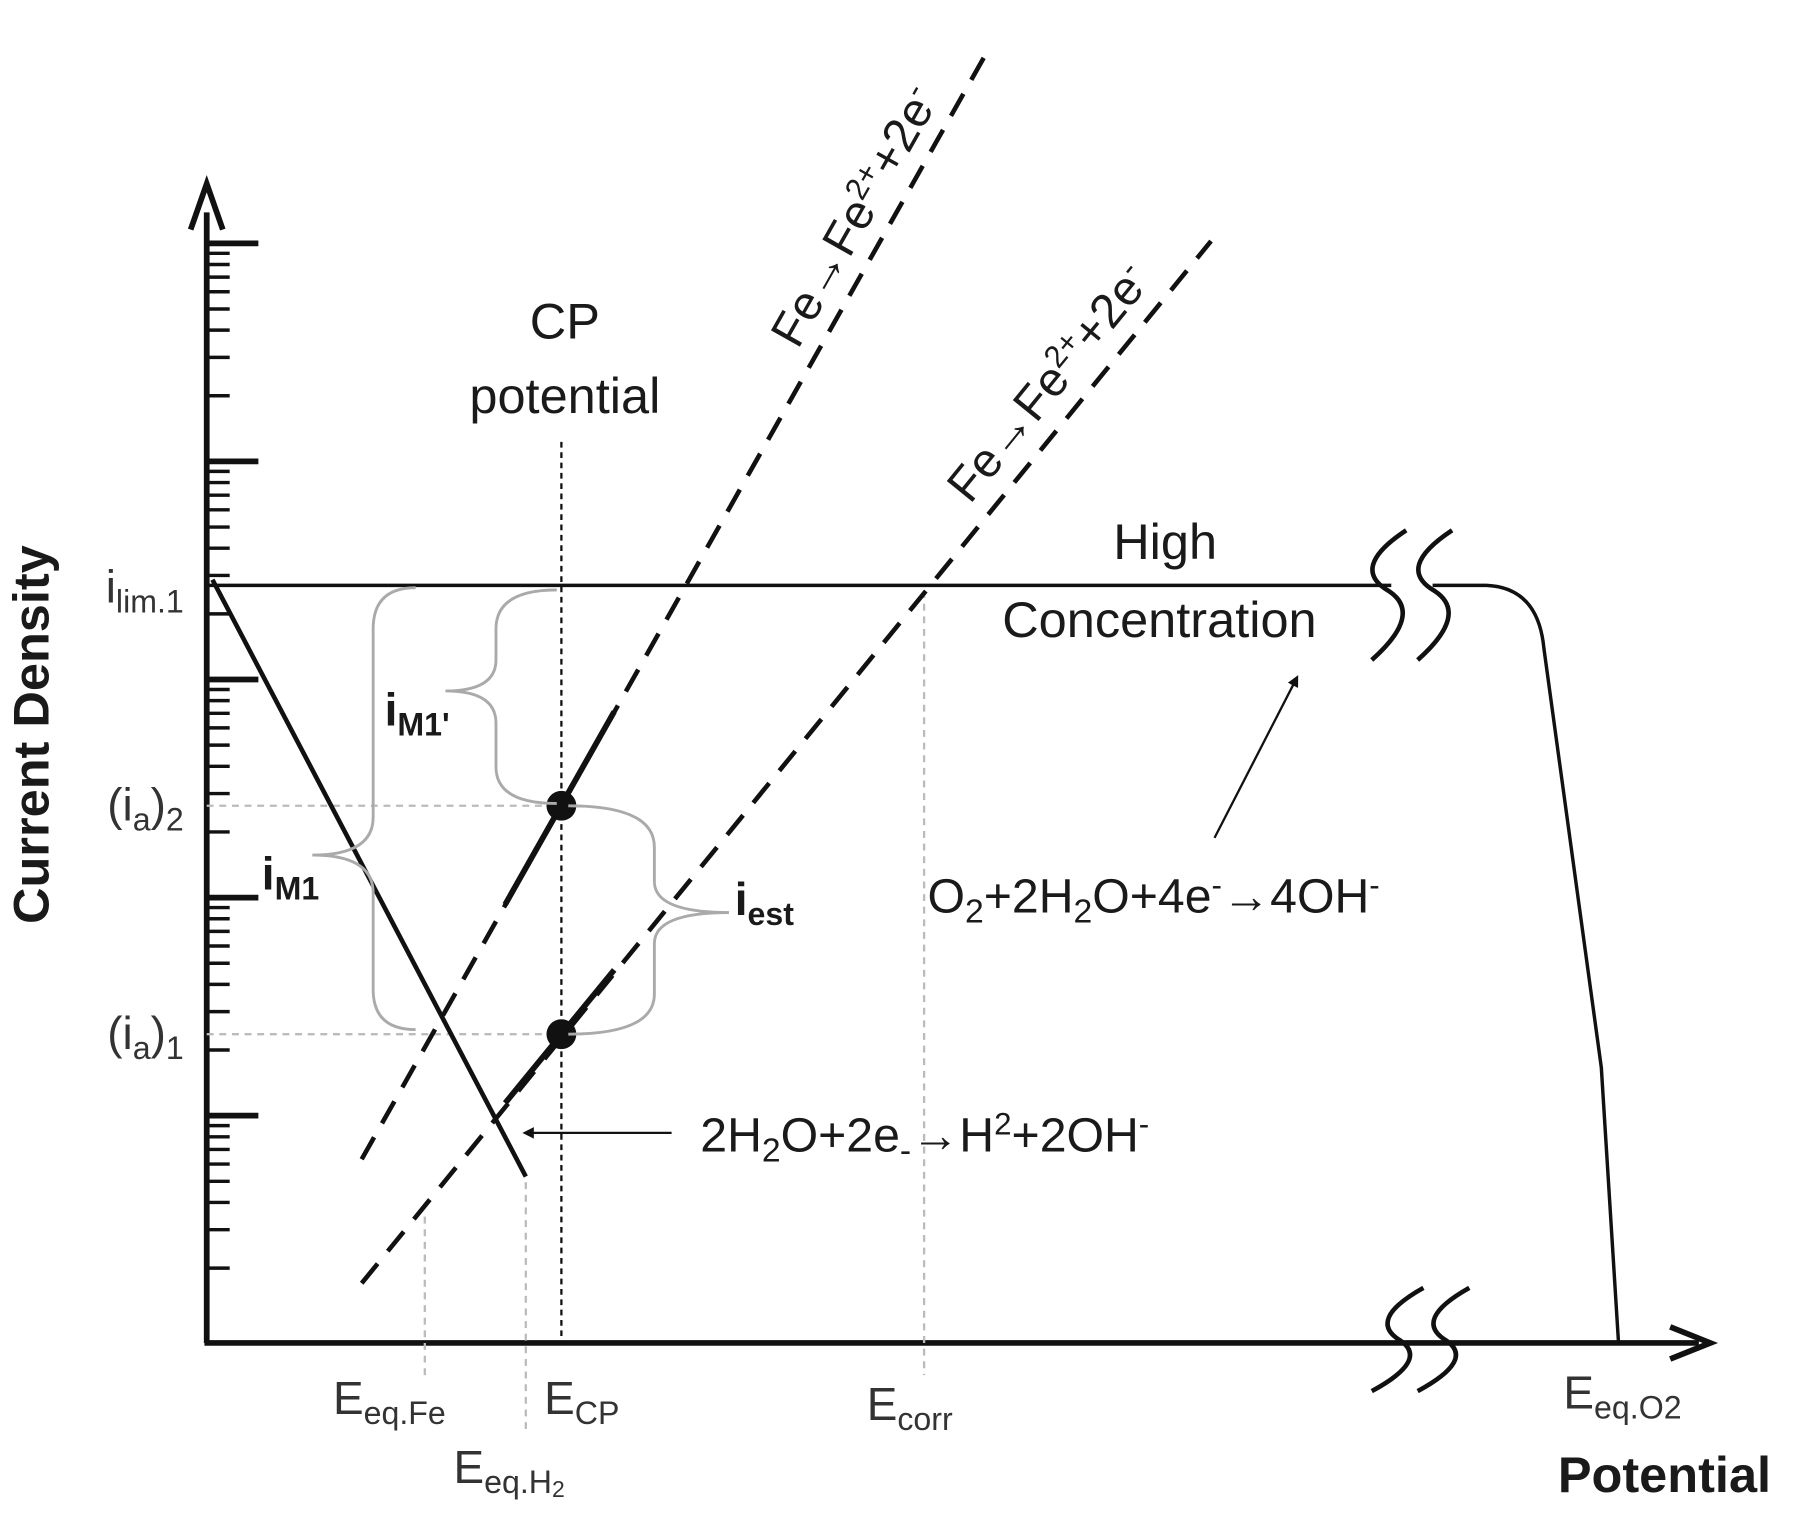 This screenshot has width=1800, height=1522. Describe the element at coordinates (175, 1048) in the screenshot. I see `label-part: 1` at that location.